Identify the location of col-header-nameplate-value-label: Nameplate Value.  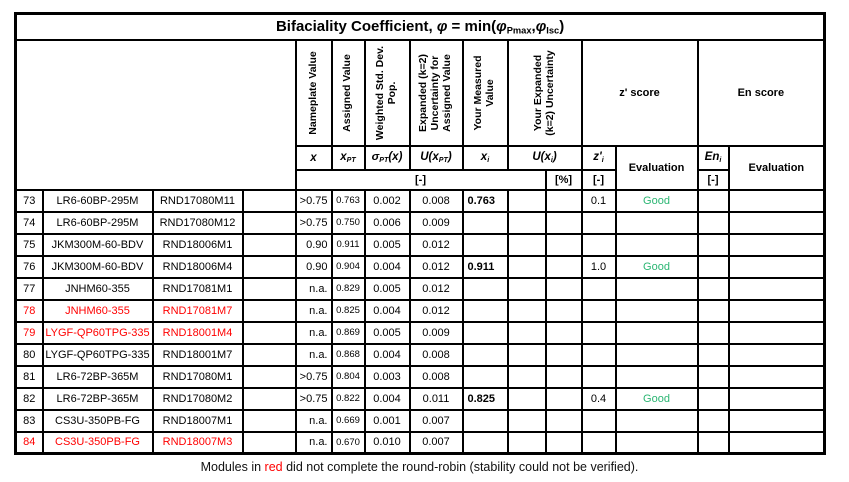
(312, 92).